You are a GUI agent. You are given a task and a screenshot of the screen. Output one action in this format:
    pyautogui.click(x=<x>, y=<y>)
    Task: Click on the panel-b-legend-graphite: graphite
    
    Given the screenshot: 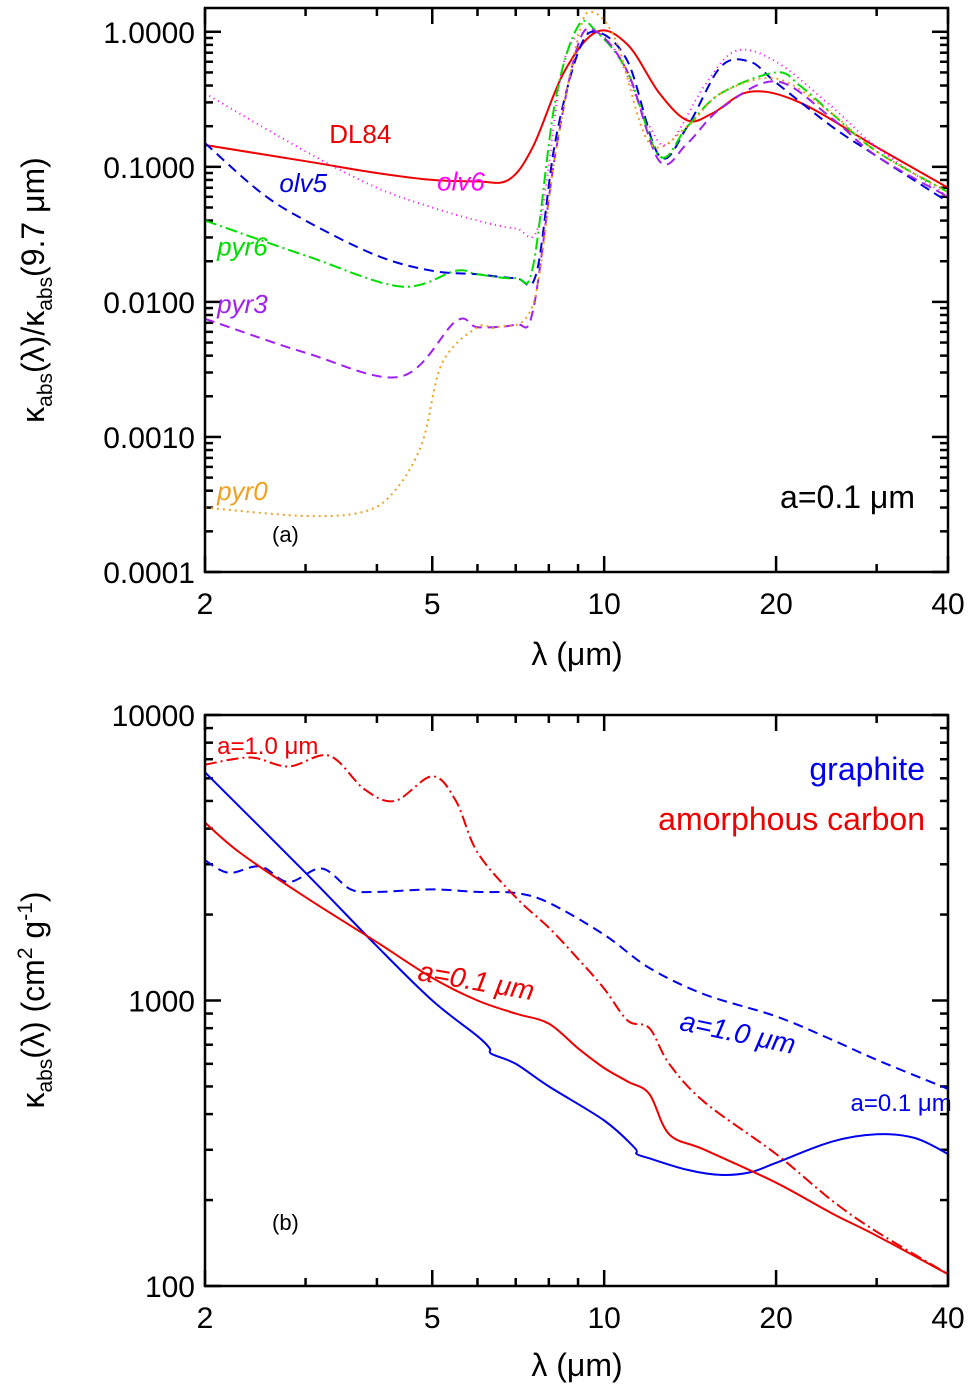 What is the action you would take?
    pyautogui.click(x=867, y=769)
    